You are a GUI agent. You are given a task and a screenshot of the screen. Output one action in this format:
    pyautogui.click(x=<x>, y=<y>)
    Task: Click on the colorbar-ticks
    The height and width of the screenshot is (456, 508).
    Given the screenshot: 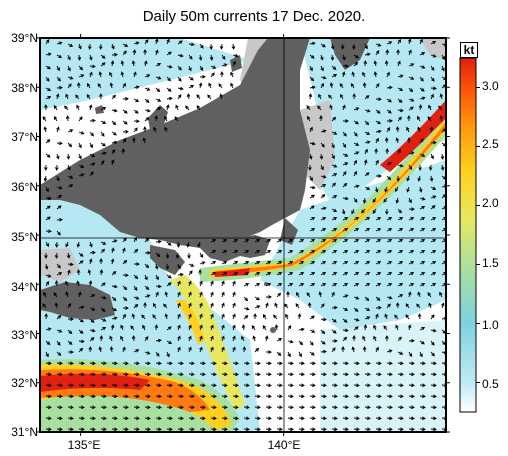 What is the action you would take?
    pyautogui.click(x=478, y=235)
    